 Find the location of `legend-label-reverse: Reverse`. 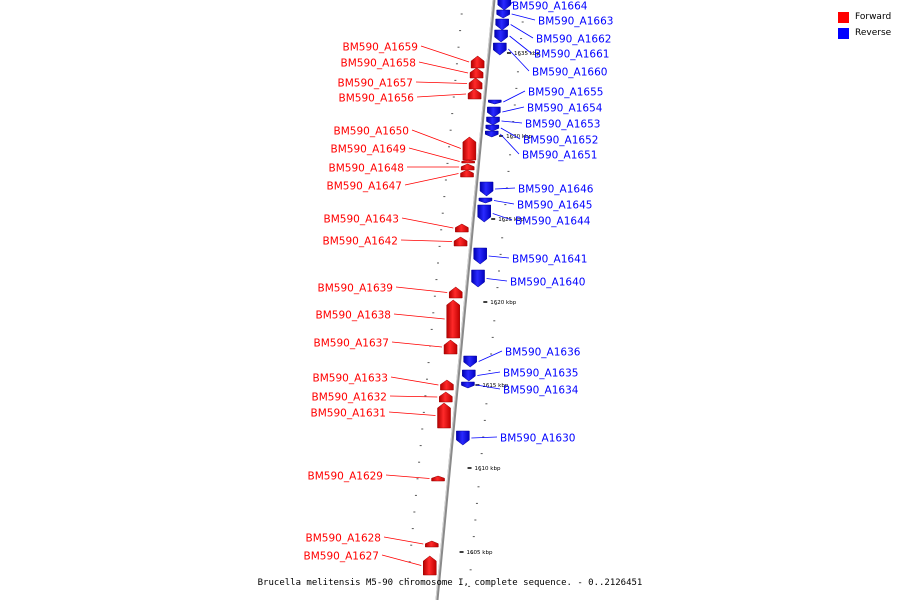

legend-label-reverse: Reverse is located at coordinates (873, 33).